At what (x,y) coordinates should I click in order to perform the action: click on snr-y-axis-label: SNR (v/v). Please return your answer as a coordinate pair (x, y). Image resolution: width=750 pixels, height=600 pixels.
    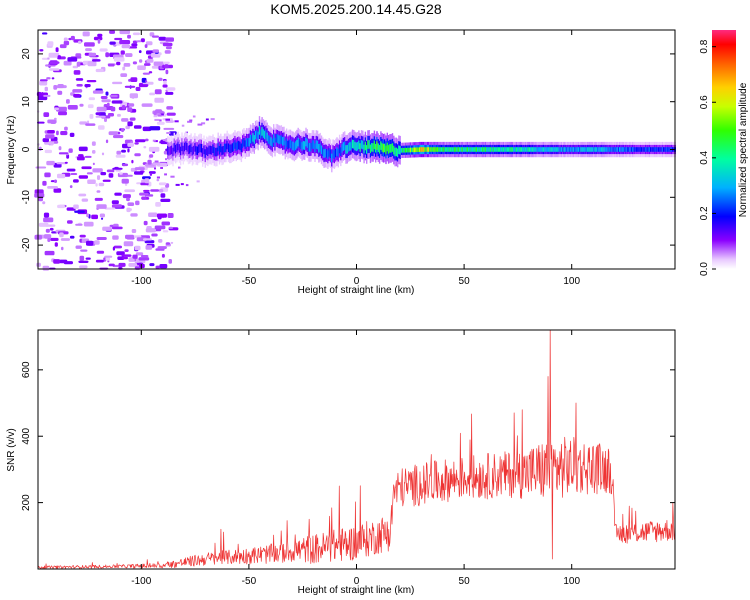
    Looking at the image, I should click on (11, 449).